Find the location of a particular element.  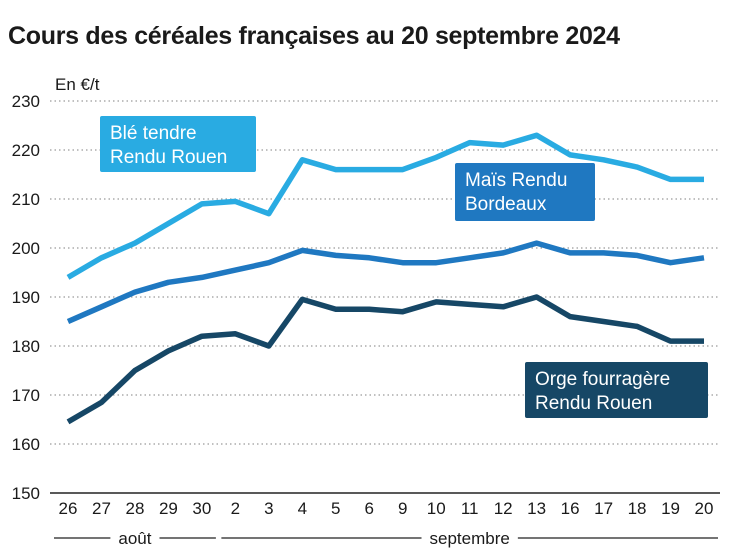

x-axis: 26 27 28 29 30 2 3 4 5 6 9 10 11 12 13 16 17 18 19 20 is located at coordinates (386, 508).